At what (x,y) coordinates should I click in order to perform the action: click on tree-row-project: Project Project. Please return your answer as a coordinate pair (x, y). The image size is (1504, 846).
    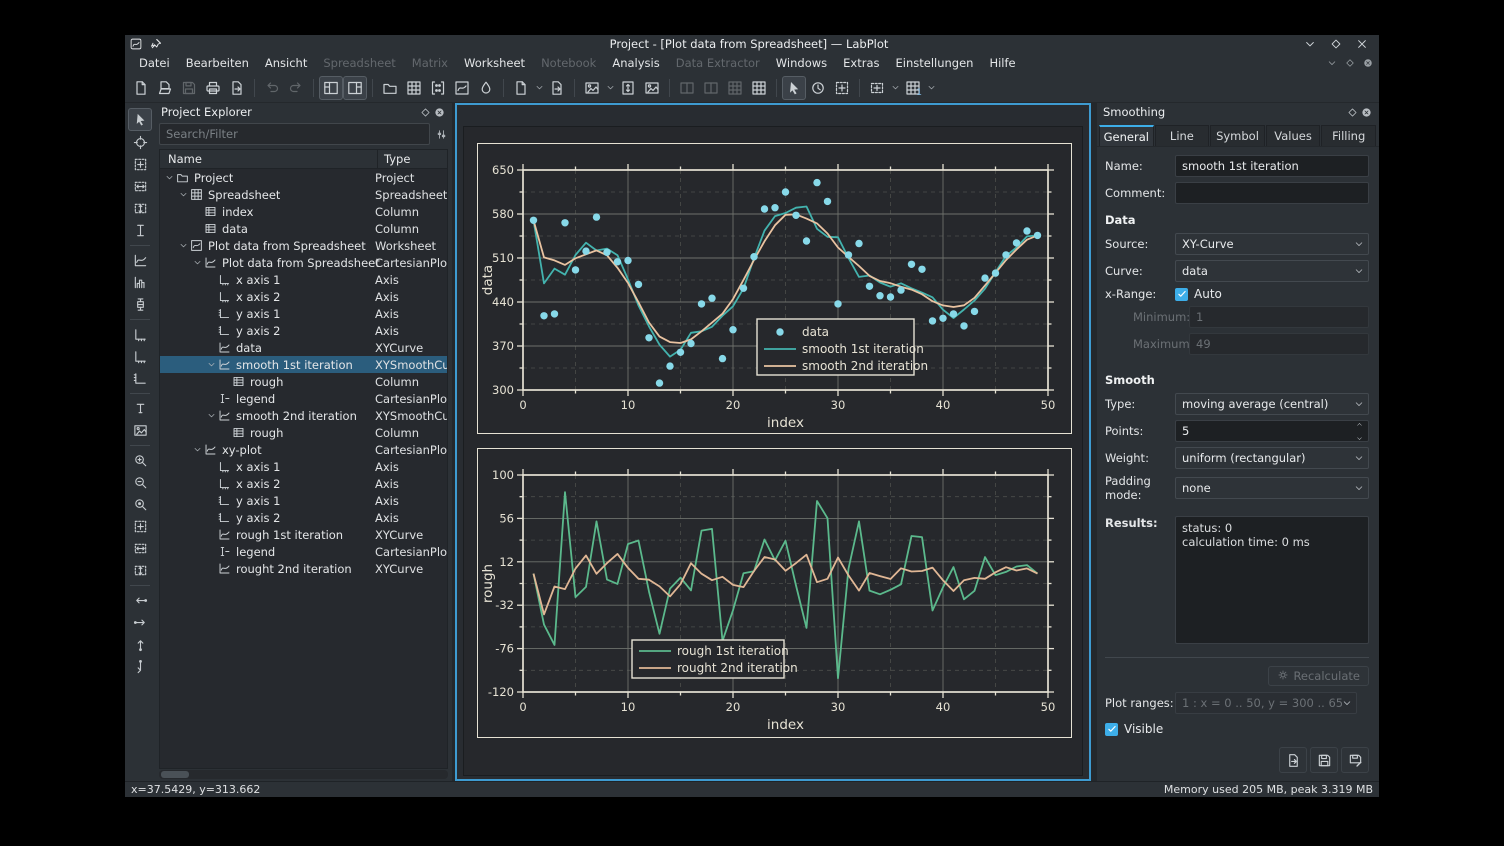
    Looking at the image, I should click on (303, 177).